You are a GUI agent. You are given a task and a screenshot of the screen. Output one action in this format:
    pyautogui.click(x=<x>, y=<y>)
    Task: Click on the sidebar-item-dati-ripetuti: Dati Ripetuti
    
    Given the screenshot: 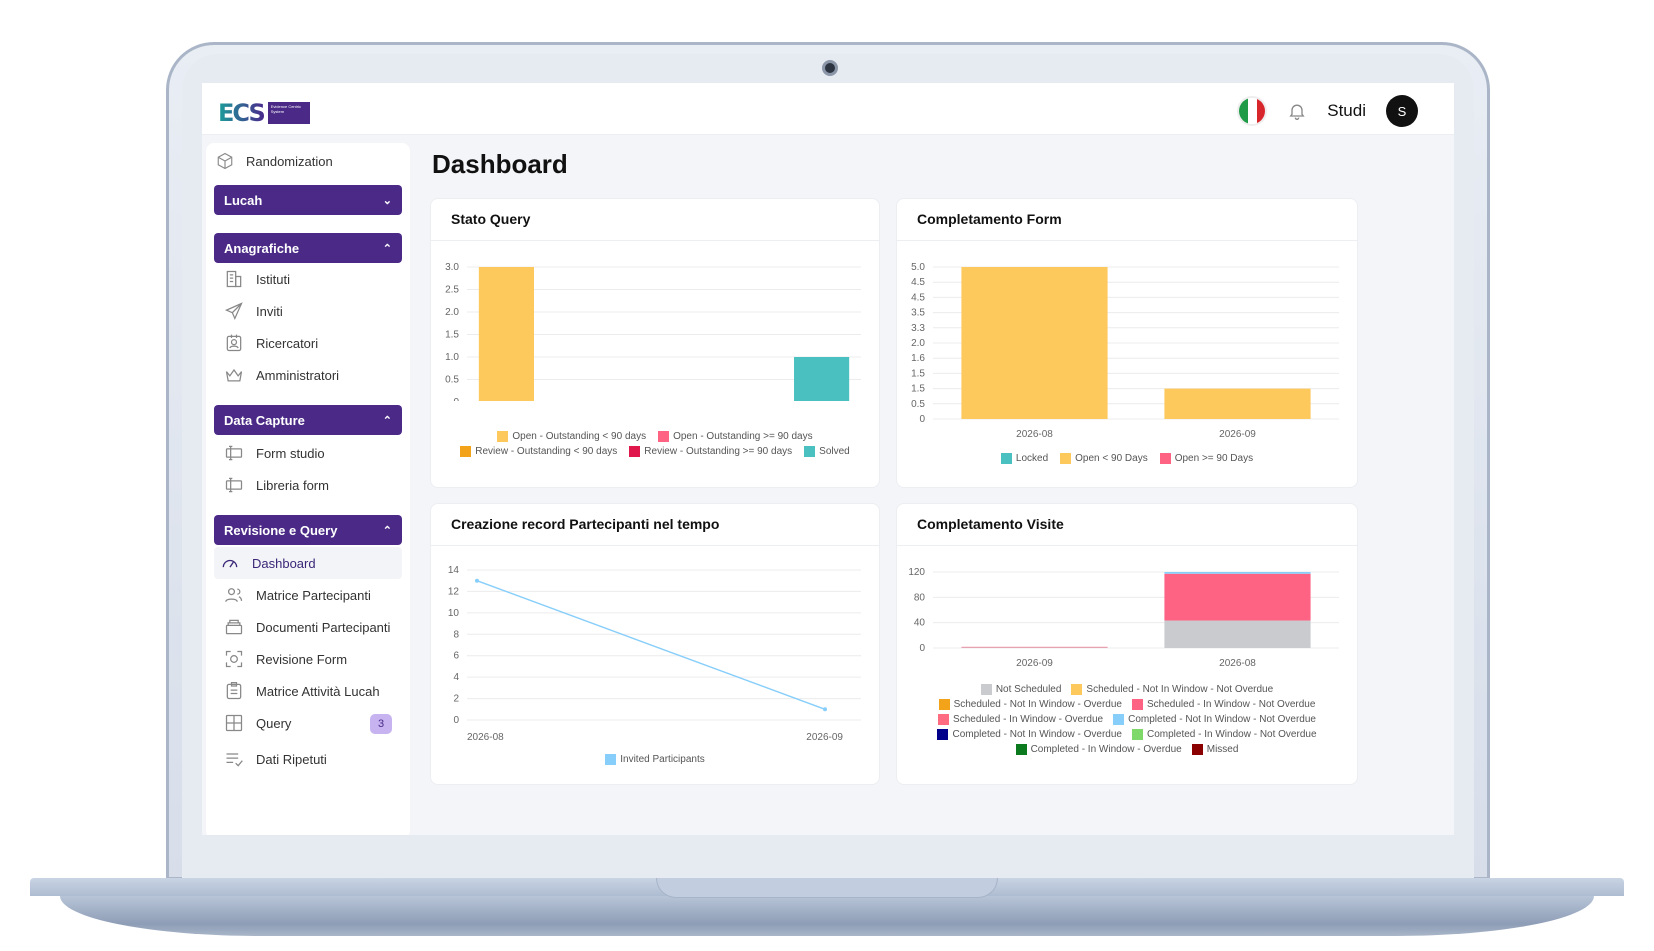 What is the action you would take?
    pyautogui.click(x=312, y=759)
    